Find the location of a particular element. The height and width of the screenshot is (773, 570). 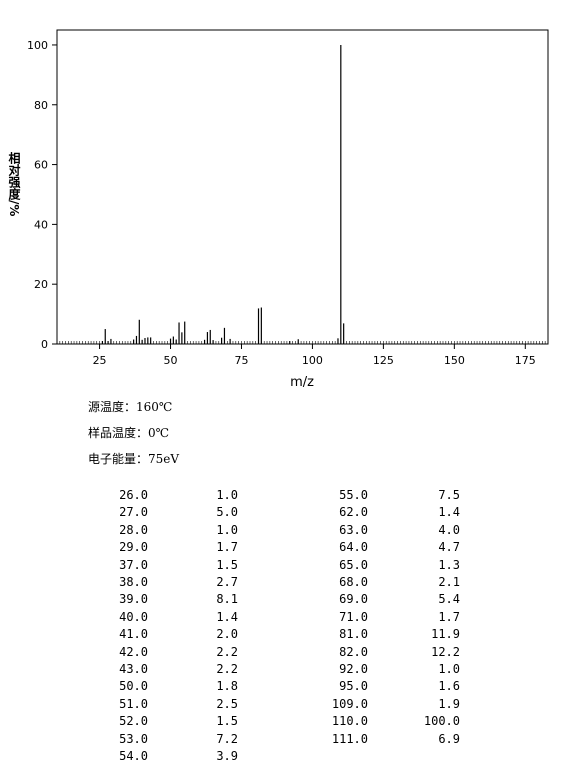

mz-cell: 39.0 is located at coordinates (133, 599).